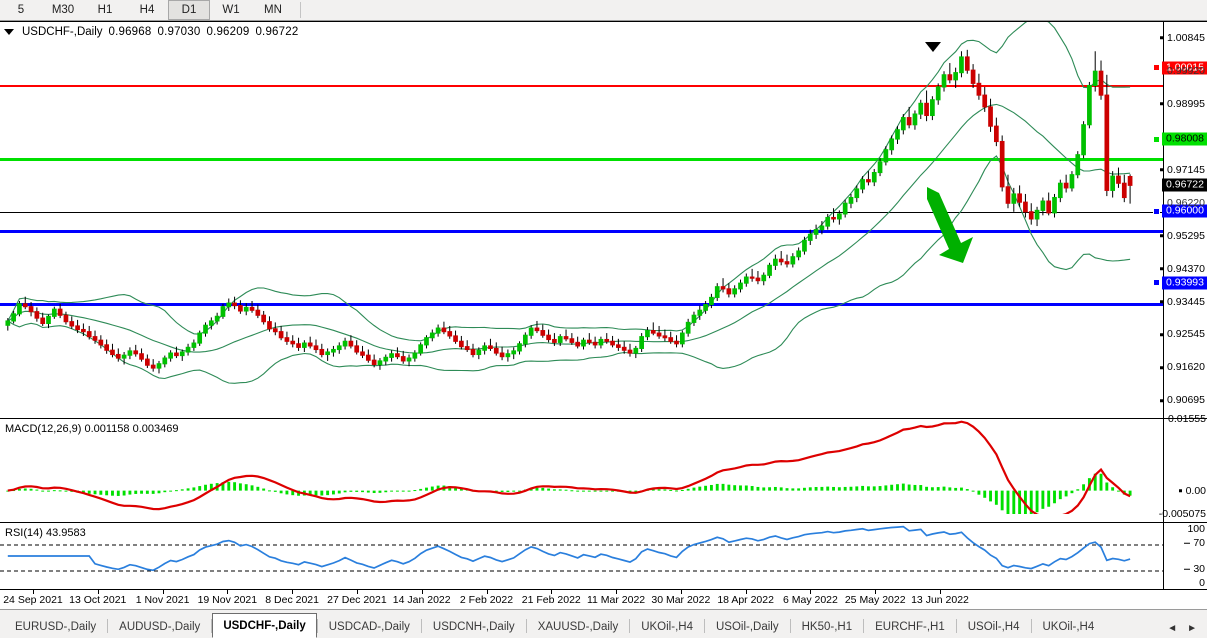 The width and height of the screenshot is (1207, 638). I want to click on date-label: 25 May 2022, so click(875, 600).